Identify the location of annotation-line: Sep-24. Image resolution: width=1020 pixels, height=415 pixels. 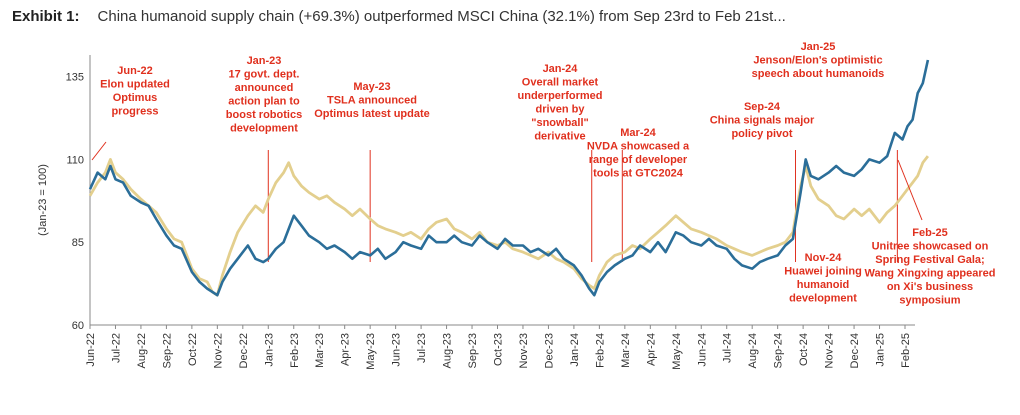
(762, 107).